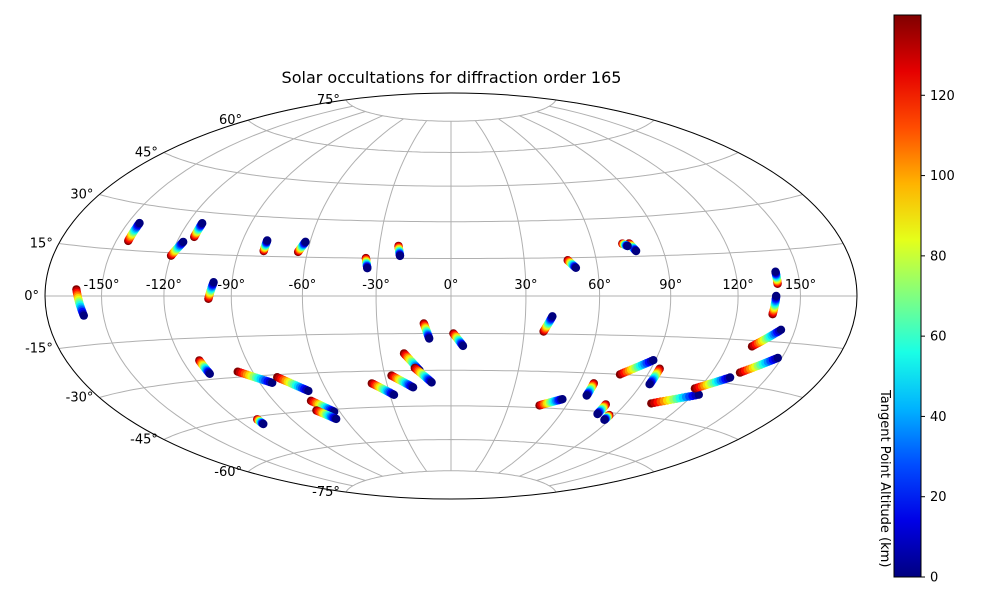 Image resolution: width=1000 pixels, height=600 pixels. Describe the element at coordinates (451, 285) in the screenshot. I see `lon-tick-label: 0°` at that location.